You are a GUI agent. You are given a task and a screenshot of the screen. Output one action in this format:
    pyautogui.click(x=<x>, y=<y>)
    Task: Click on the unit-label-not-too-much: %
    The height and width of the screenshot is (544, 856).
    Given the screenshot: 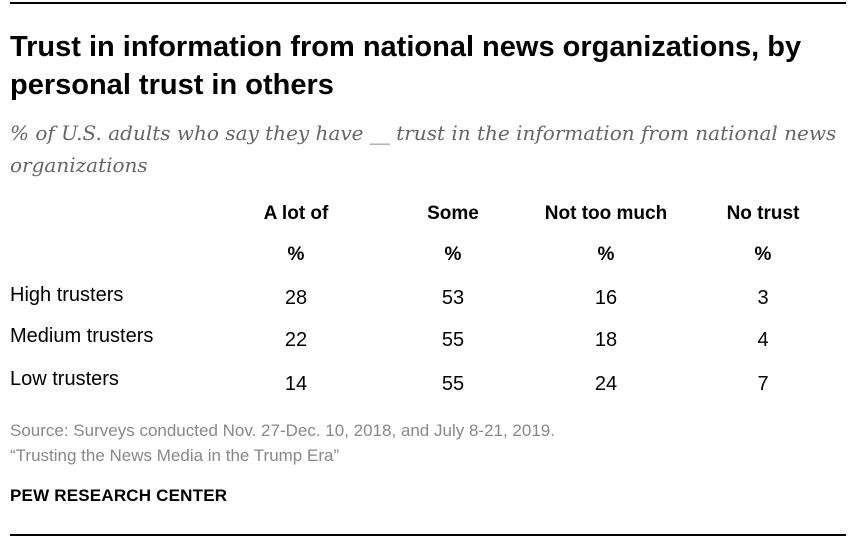 What is the action you would take?
    pyautogui.click(x=606, y=254)
    